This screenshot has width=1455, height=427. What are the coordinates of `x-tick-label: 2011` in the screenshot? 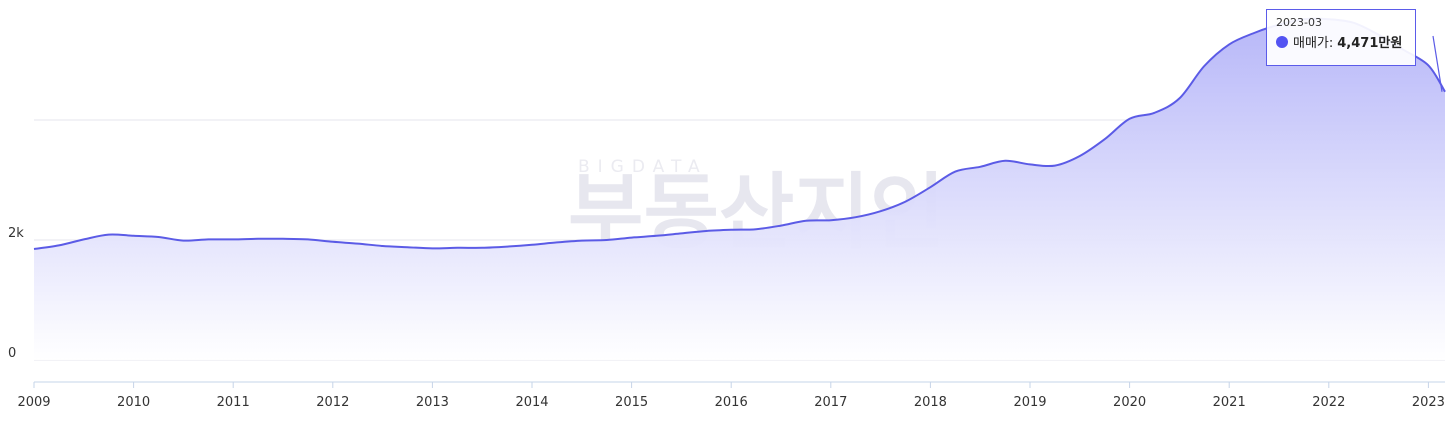 It's located at (233, 402).